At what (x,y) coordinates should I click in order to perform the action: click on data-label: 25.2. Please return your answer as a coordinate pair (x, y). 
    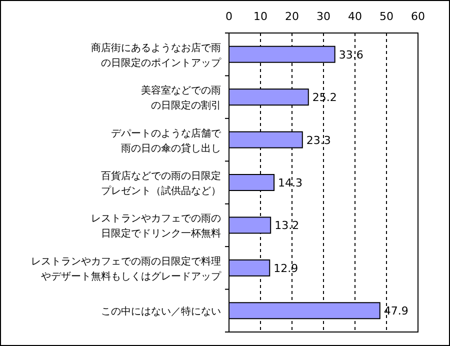
    Looking at the image, I should click on (324, 97).